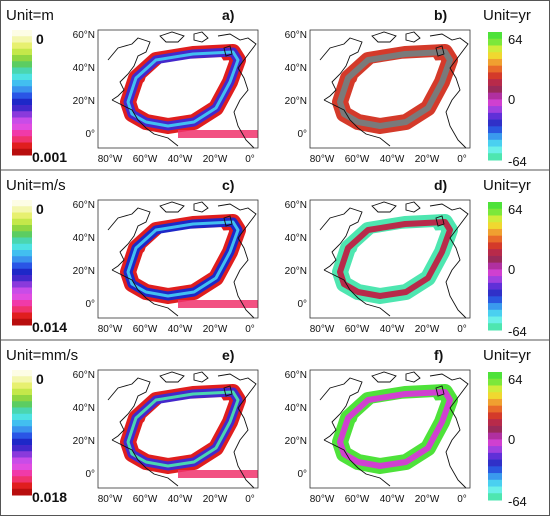 This screenshot has height=516, width=550. What do you see at coordinates (49, 327) in the screenshot?
I see `left-colorbar-bottom: 0.014` at bounding box center [49, 327].